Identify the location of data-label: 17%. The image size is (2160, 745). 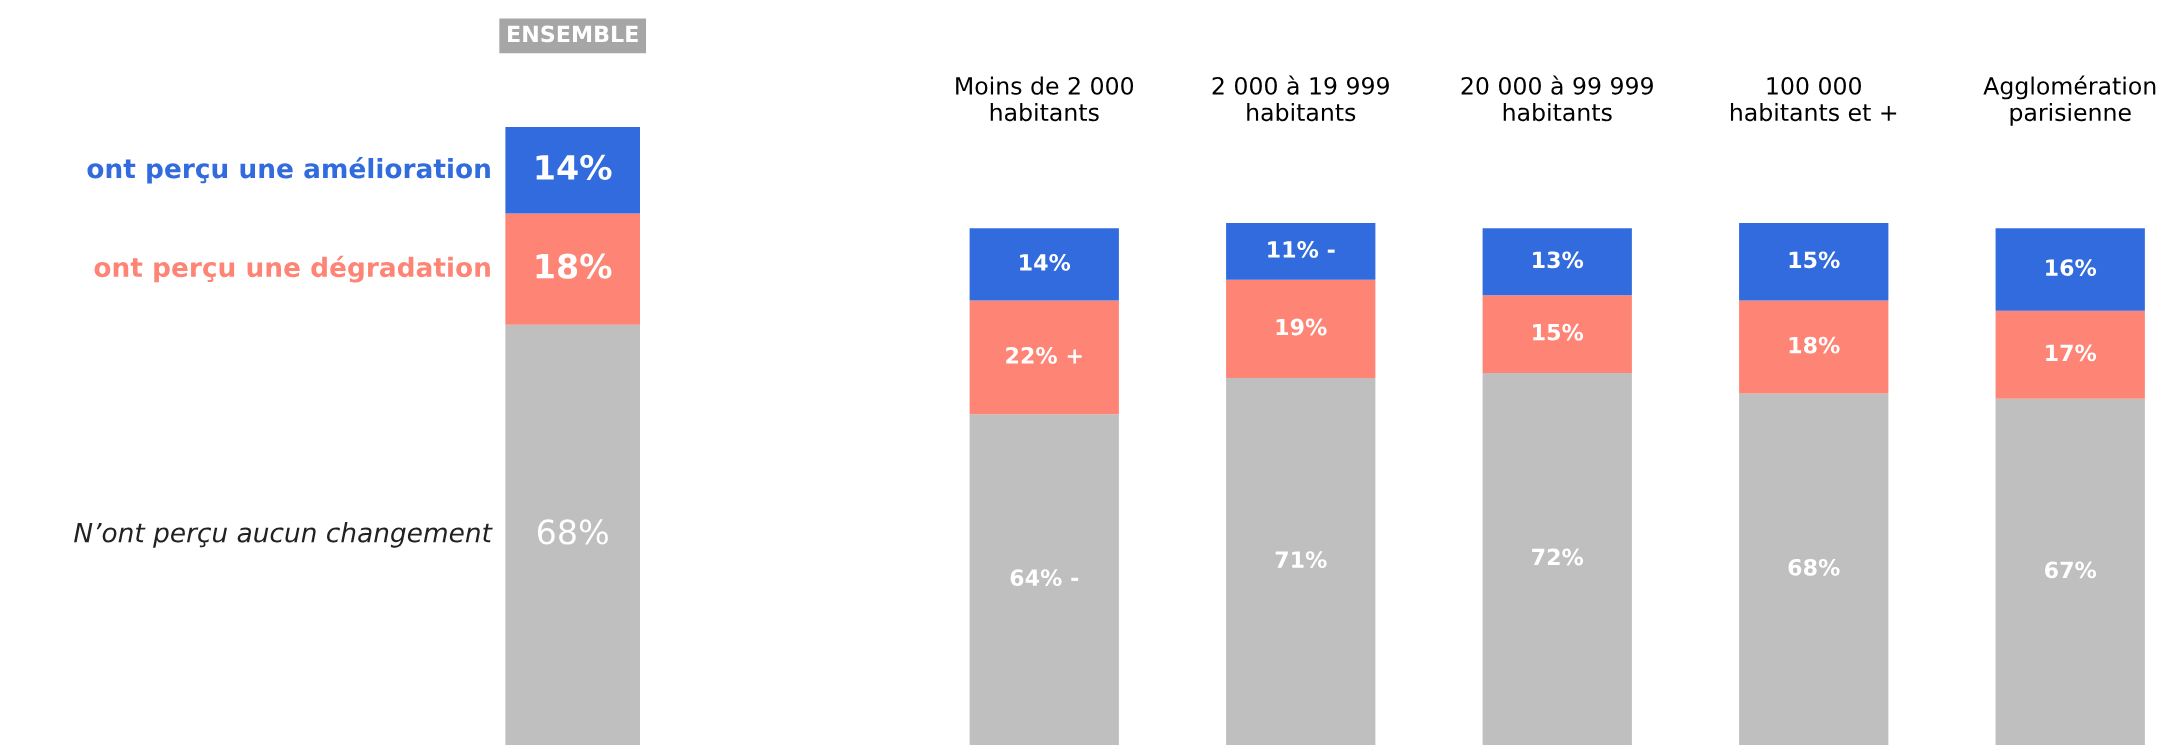
(2071, 353).